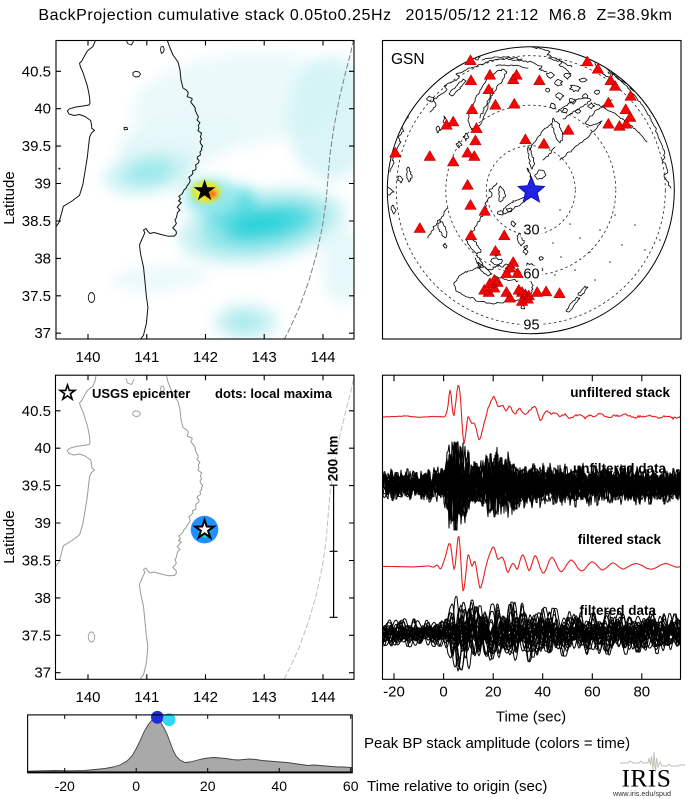 The image size is (688, 799). What do you see at coordinates (333, 459) in the screenshot?
I see `svg-text: 200 km` at bounding box center [333, 459].